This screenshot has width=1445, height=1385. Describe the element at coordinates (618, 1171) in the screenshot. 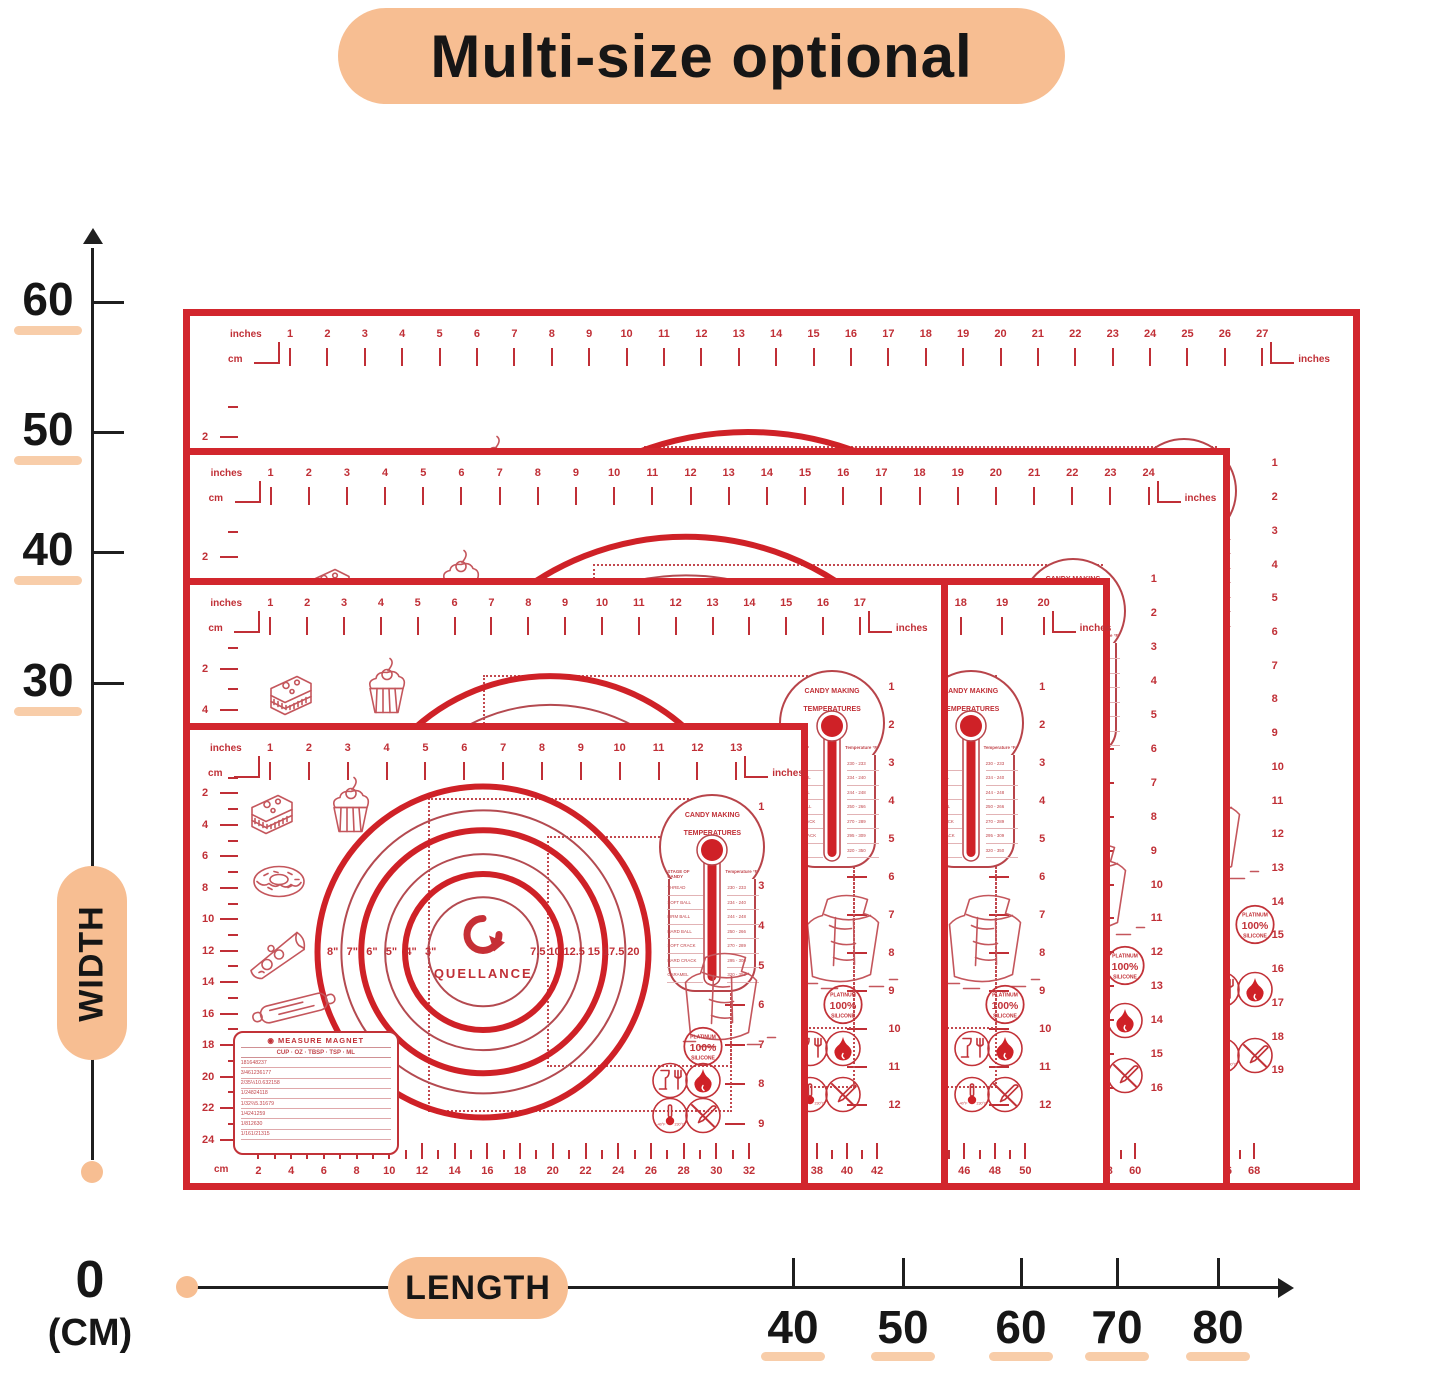

I see `bottom-ruler-number: 24` at that location.